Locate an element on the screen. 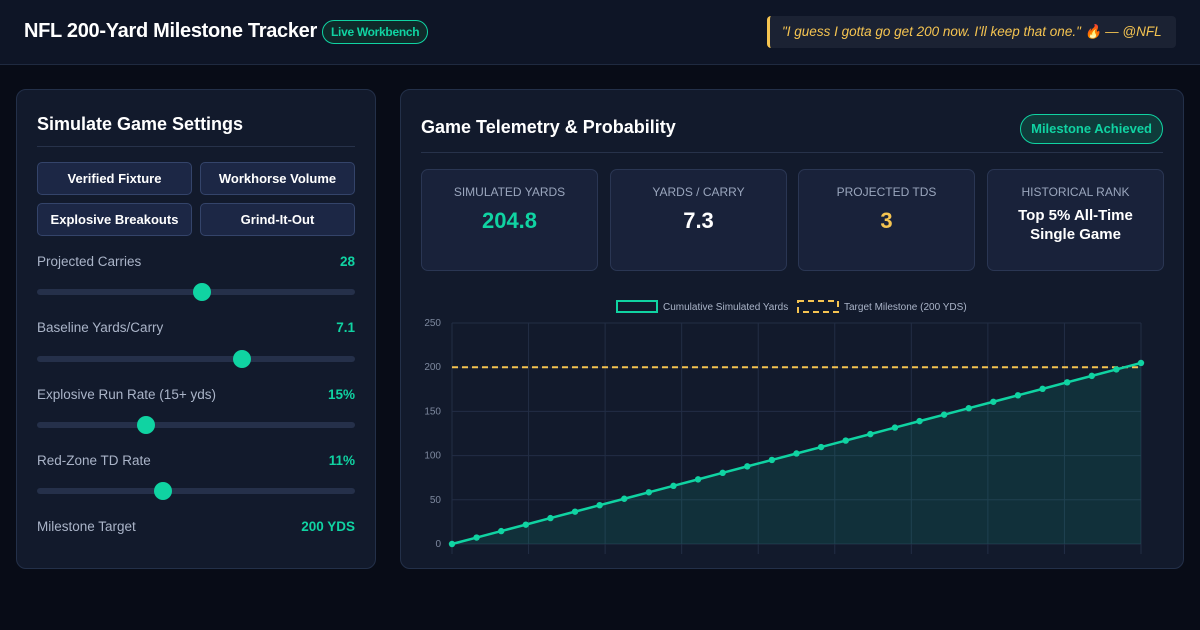 This screenshot has width=1200, height=630. baseline-yards-carry-slider is located at coordinates (196, 359).